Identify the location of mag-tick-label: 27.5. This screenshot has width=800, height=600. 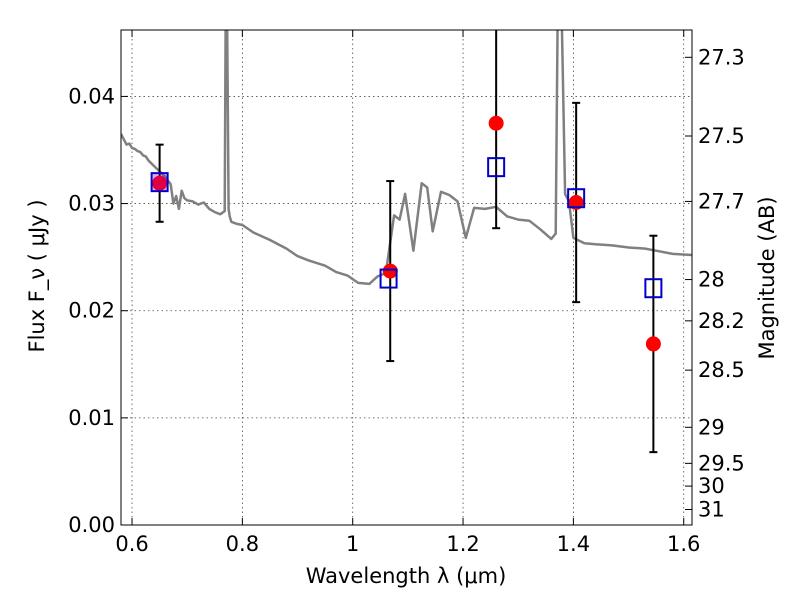
(721, 136).